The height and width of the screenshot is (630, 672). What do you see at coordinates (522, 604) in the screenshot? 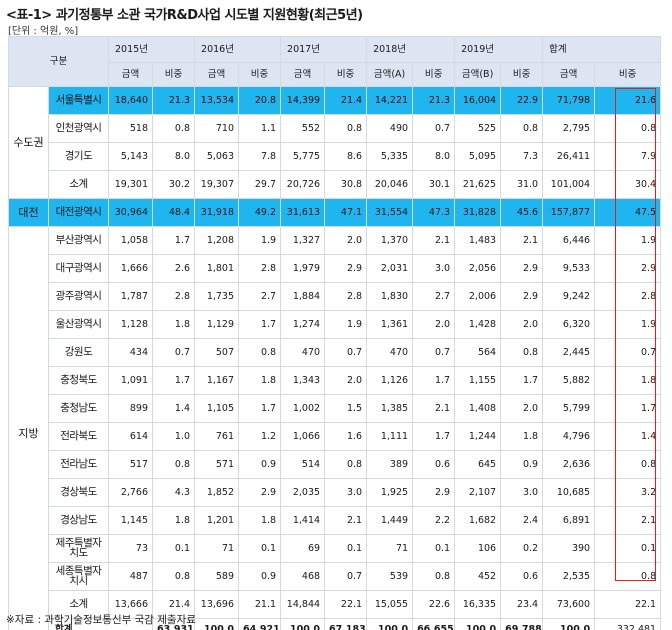
I see `share-cell: 23.4` at bounding box center [522, 604].